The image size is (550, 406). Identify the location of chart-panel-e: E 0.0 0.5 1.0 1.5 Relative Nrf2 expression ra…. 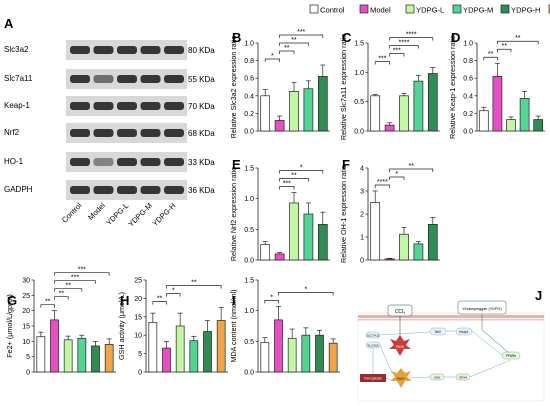
(279, 211).